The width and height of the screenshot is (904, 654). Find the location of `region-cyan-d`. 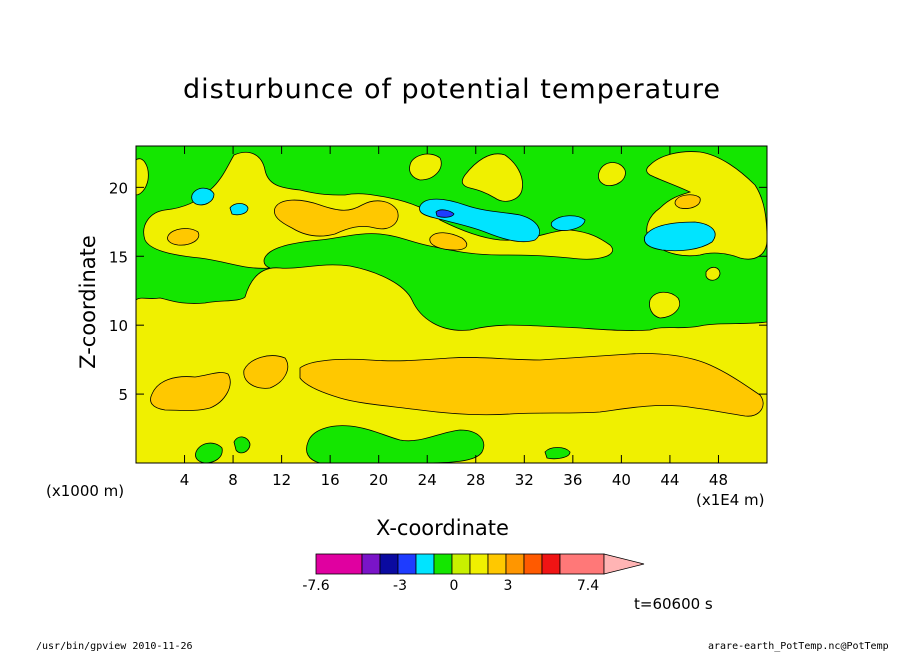

region-cyan-d is located at coordinates (239, 209).